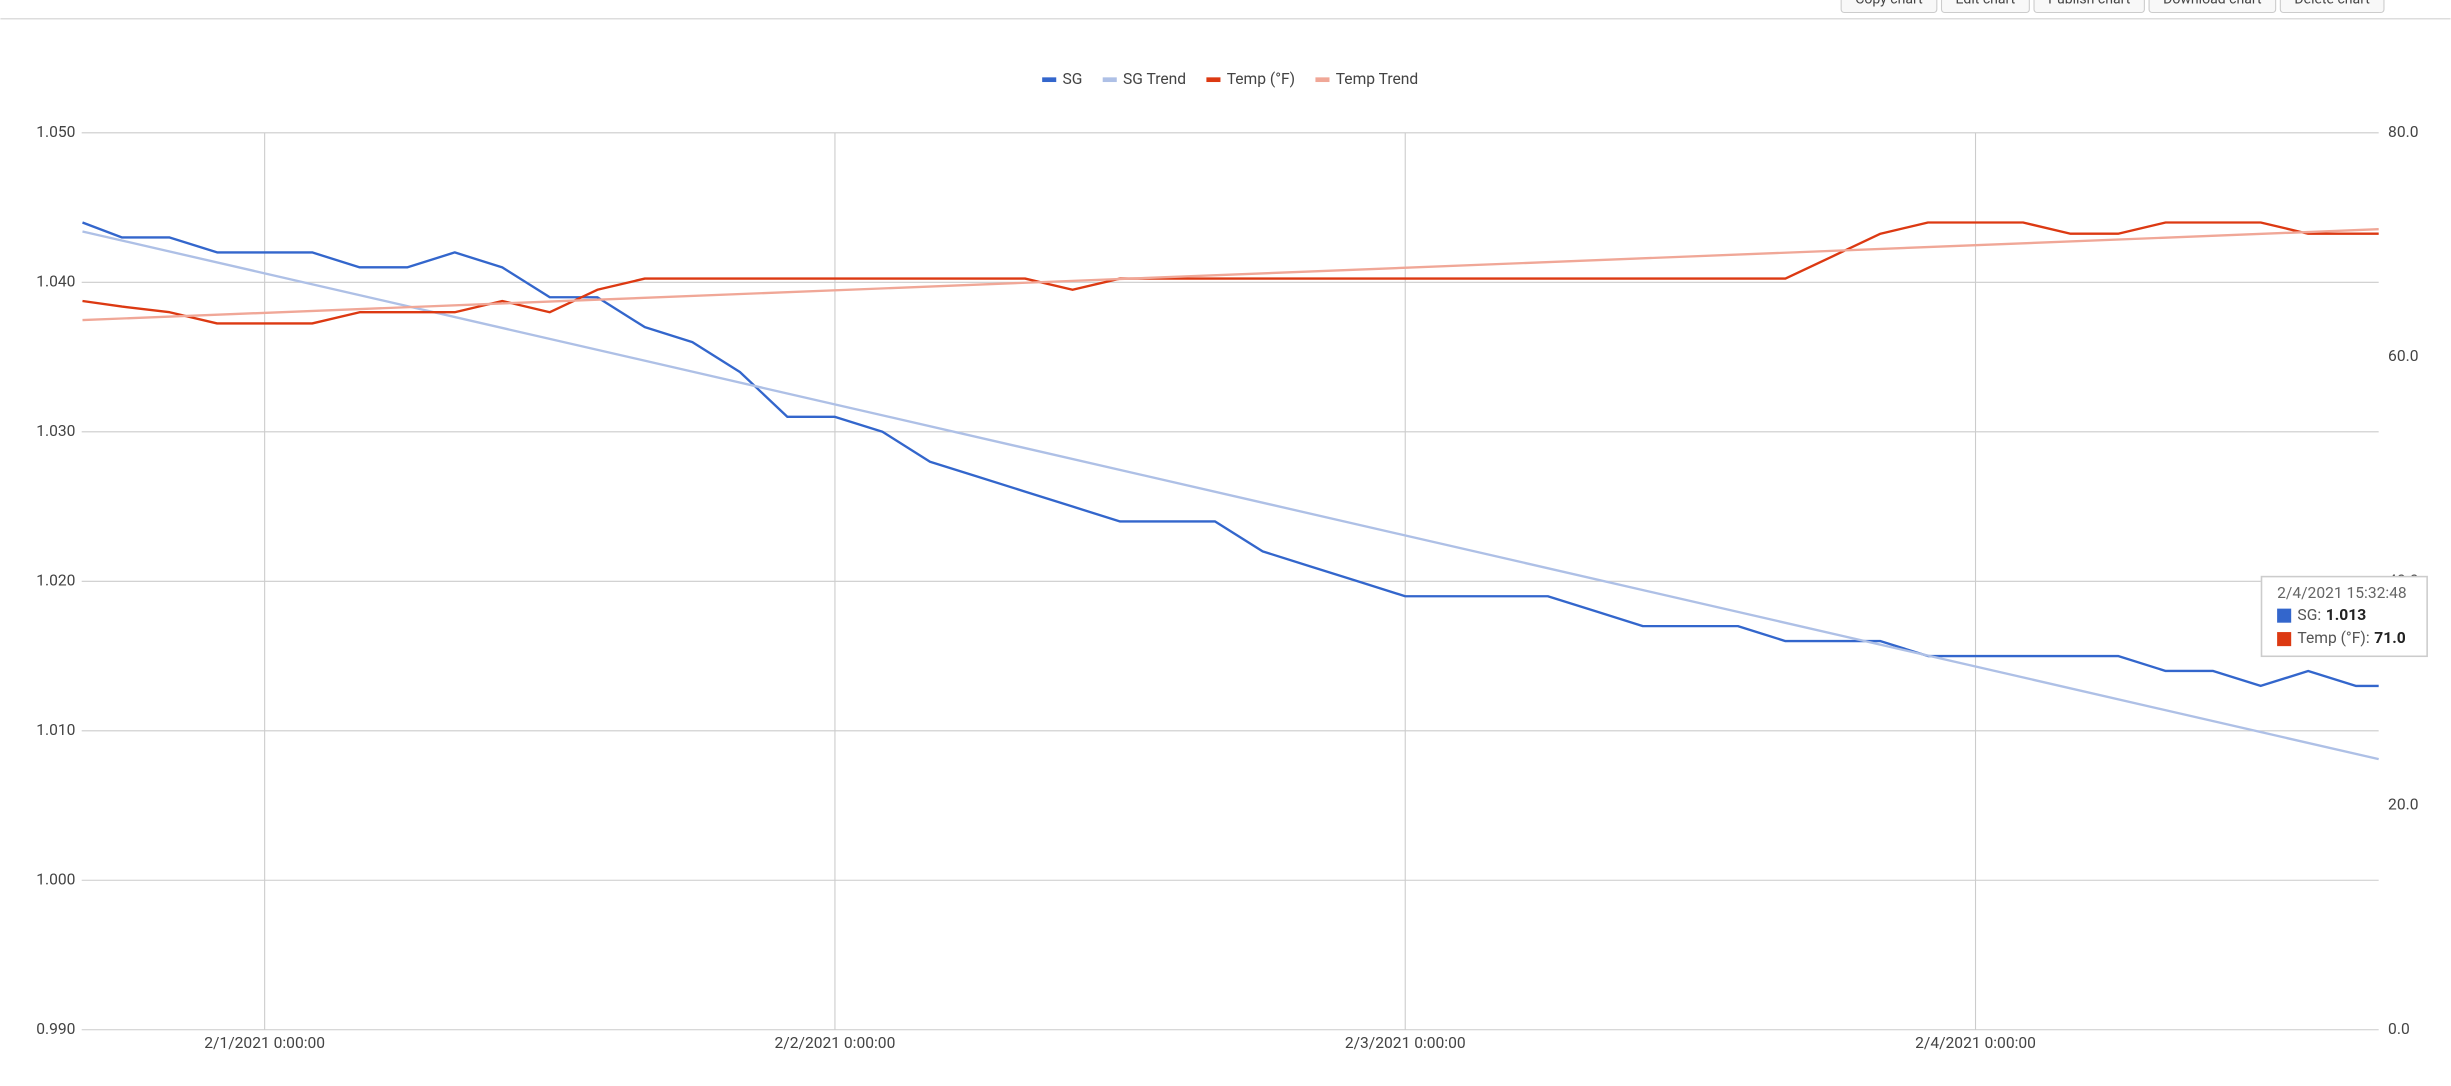  What do you see at coordinates (55, 431) in the screenshot?
I see `y-tick-label: 1.030` at bounding box center [55, 431].